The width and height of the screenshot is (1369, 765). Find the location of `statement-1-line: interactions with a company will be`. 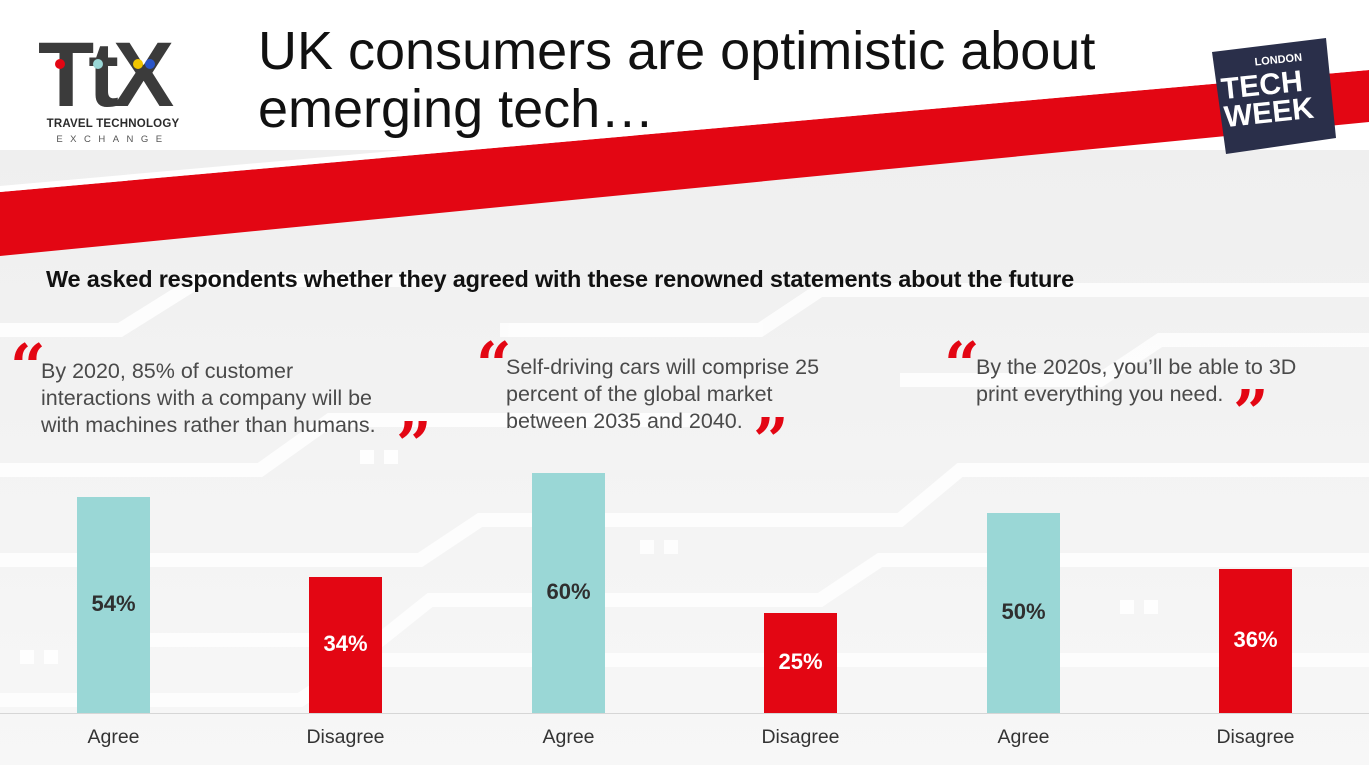

statement-1-line: interactions with a company will be is located at coordinates (207, 398).